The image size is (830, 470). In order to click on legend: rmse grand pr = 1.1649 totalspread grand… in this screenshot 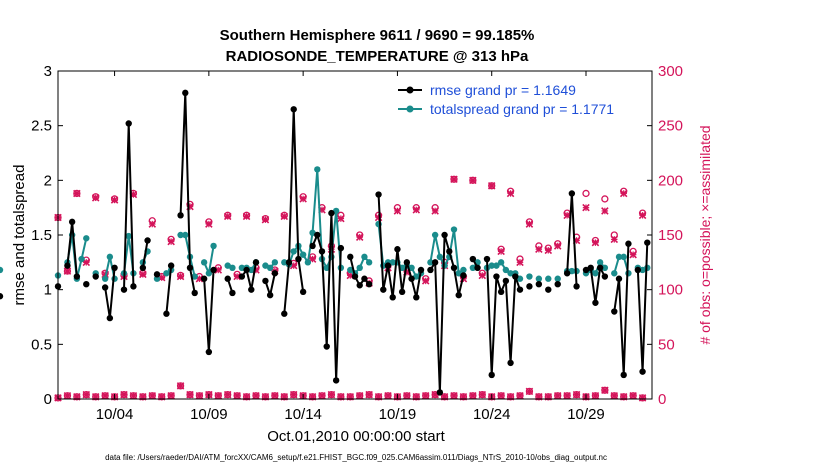, I will do `click(506, 99)`.